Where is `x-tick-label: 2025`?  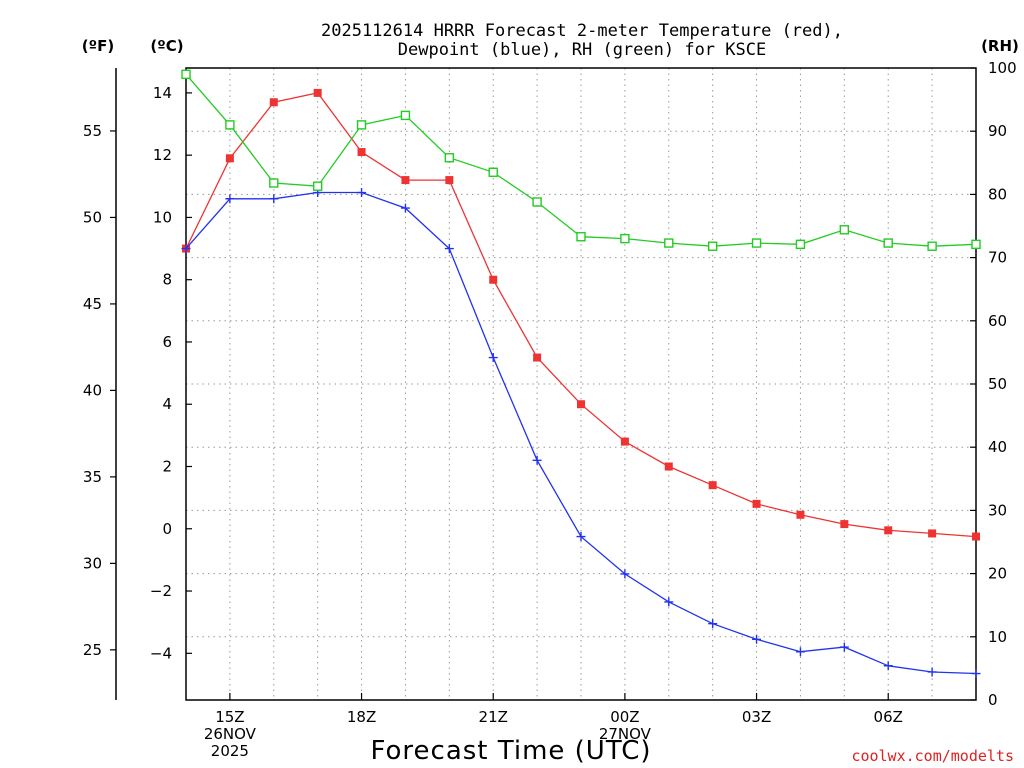 x-tick-label: 2025 is located at coordinates (230, 751).